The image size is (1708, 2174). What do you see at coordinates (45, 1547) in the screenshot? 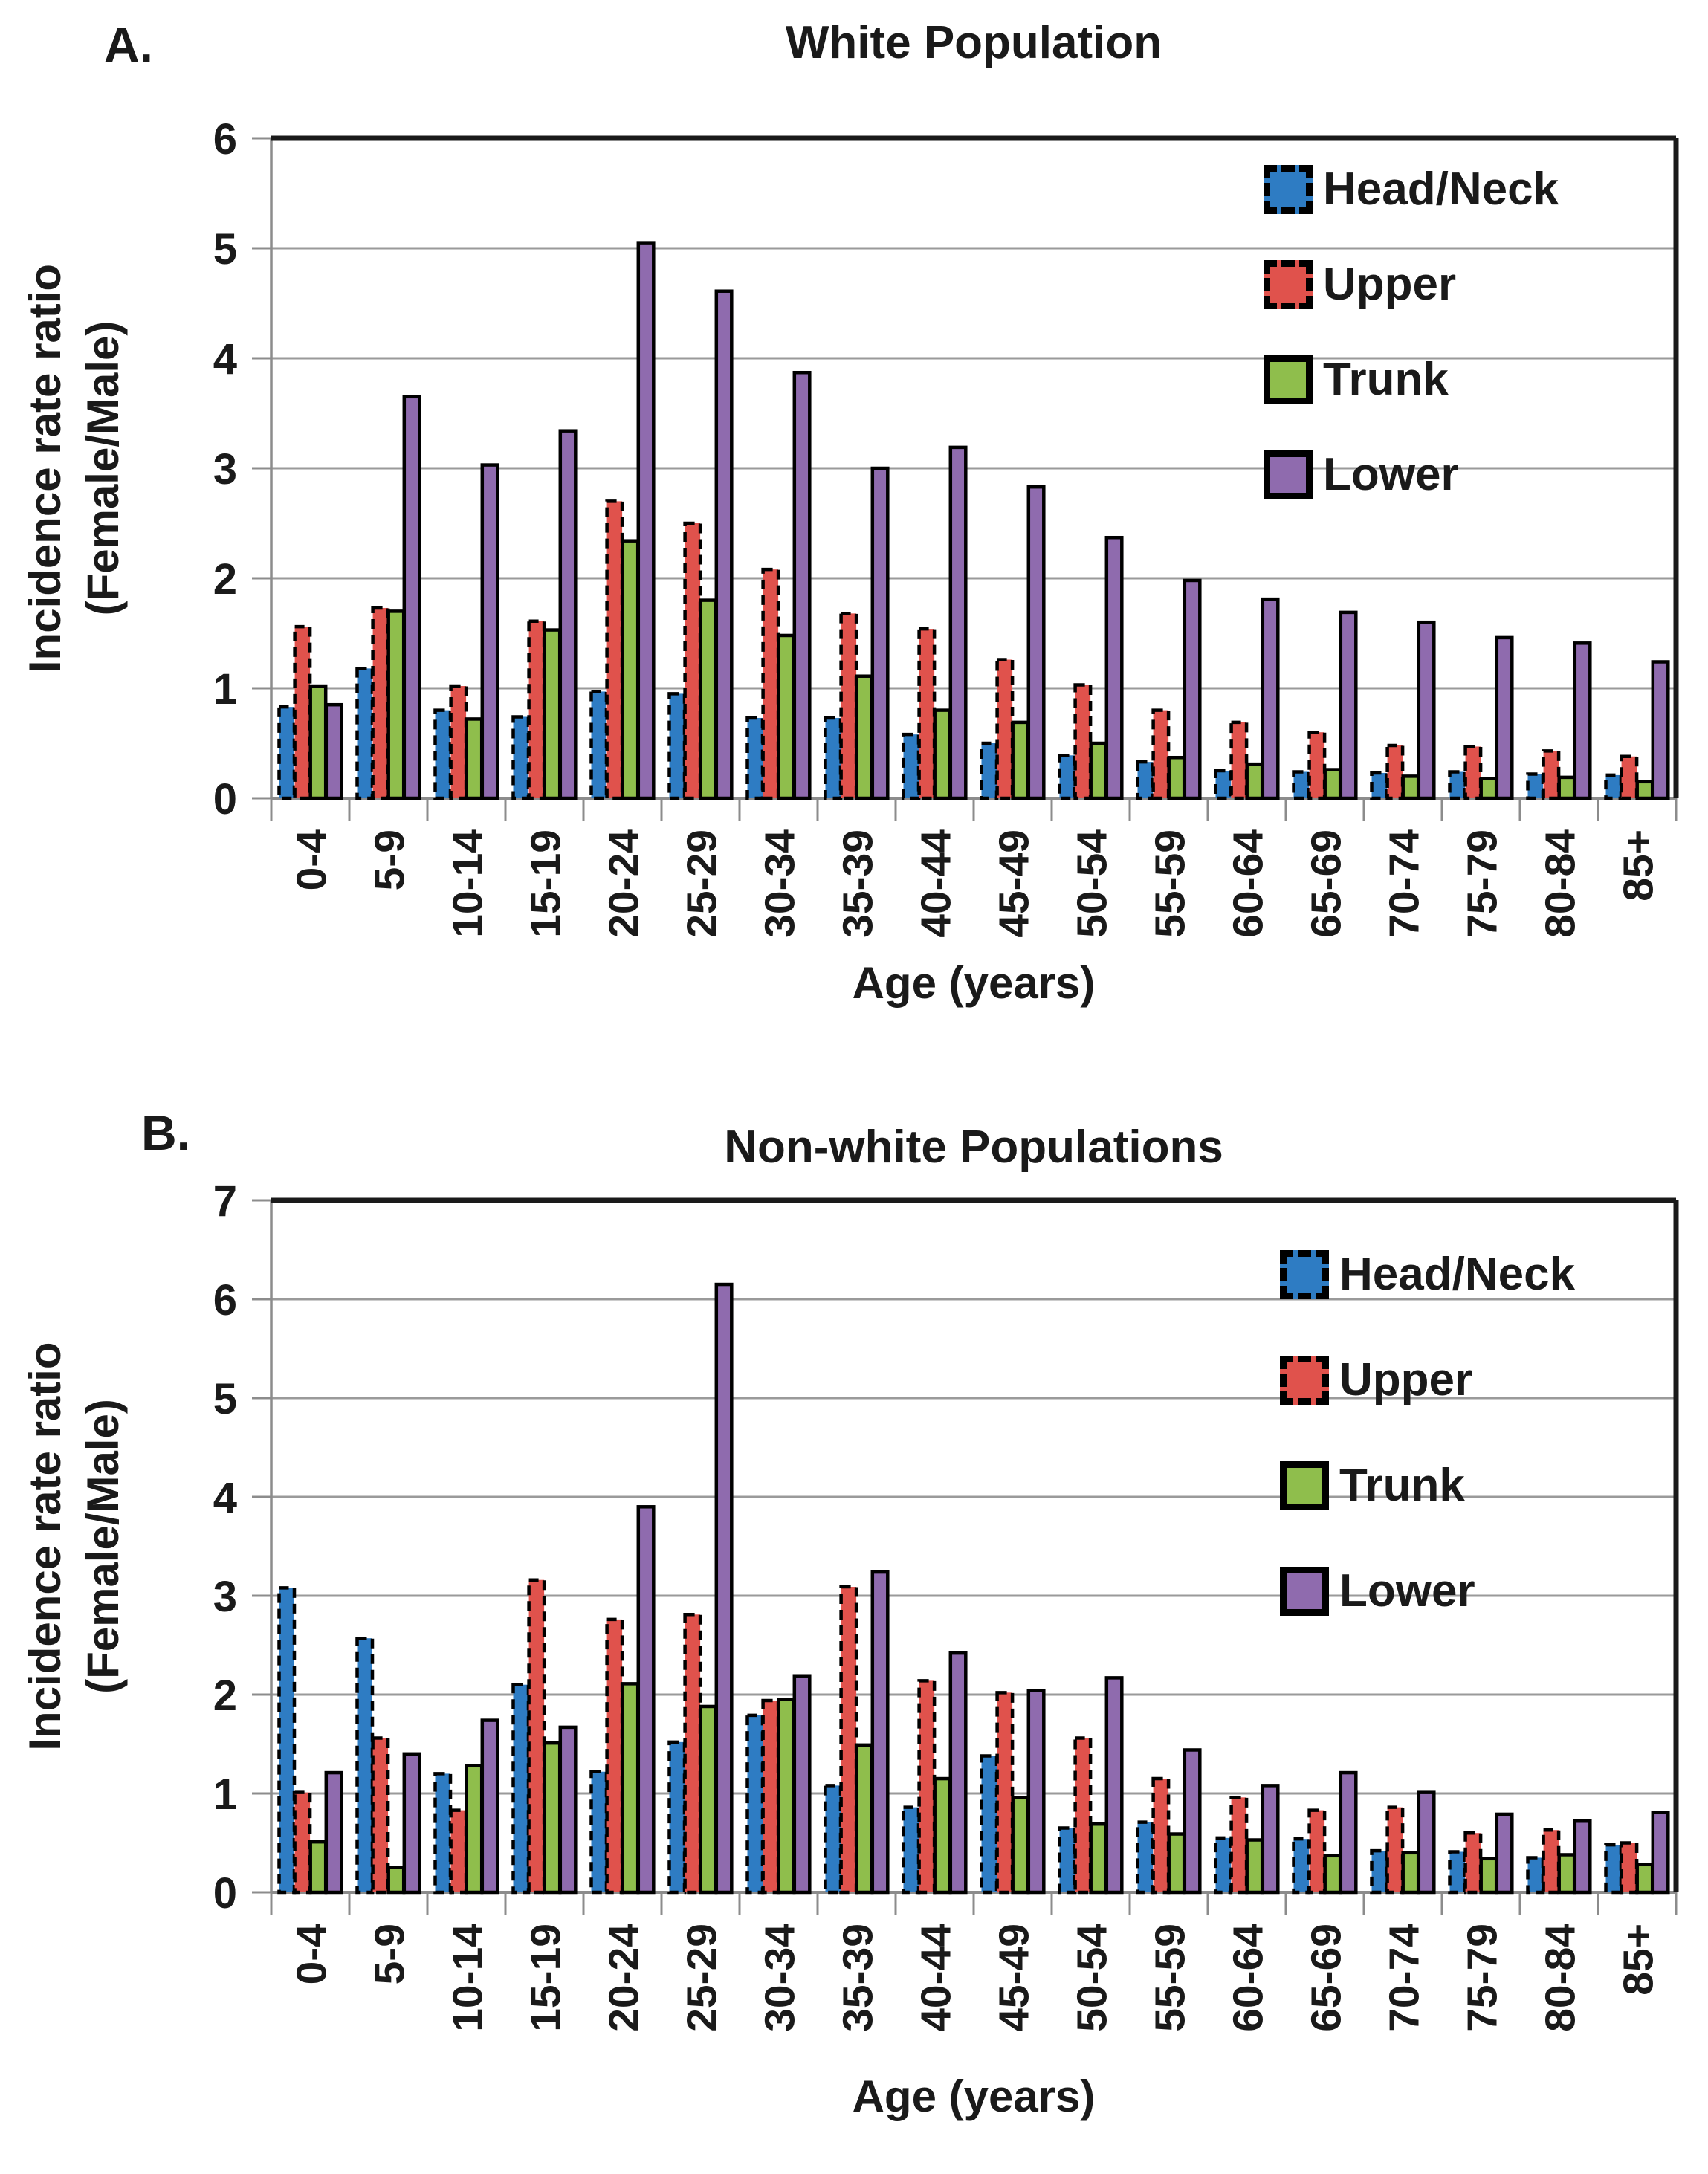
I see `panel-b-y-axis-title-line1: Incidence rate ratio` at bounding box center [45, 1547].